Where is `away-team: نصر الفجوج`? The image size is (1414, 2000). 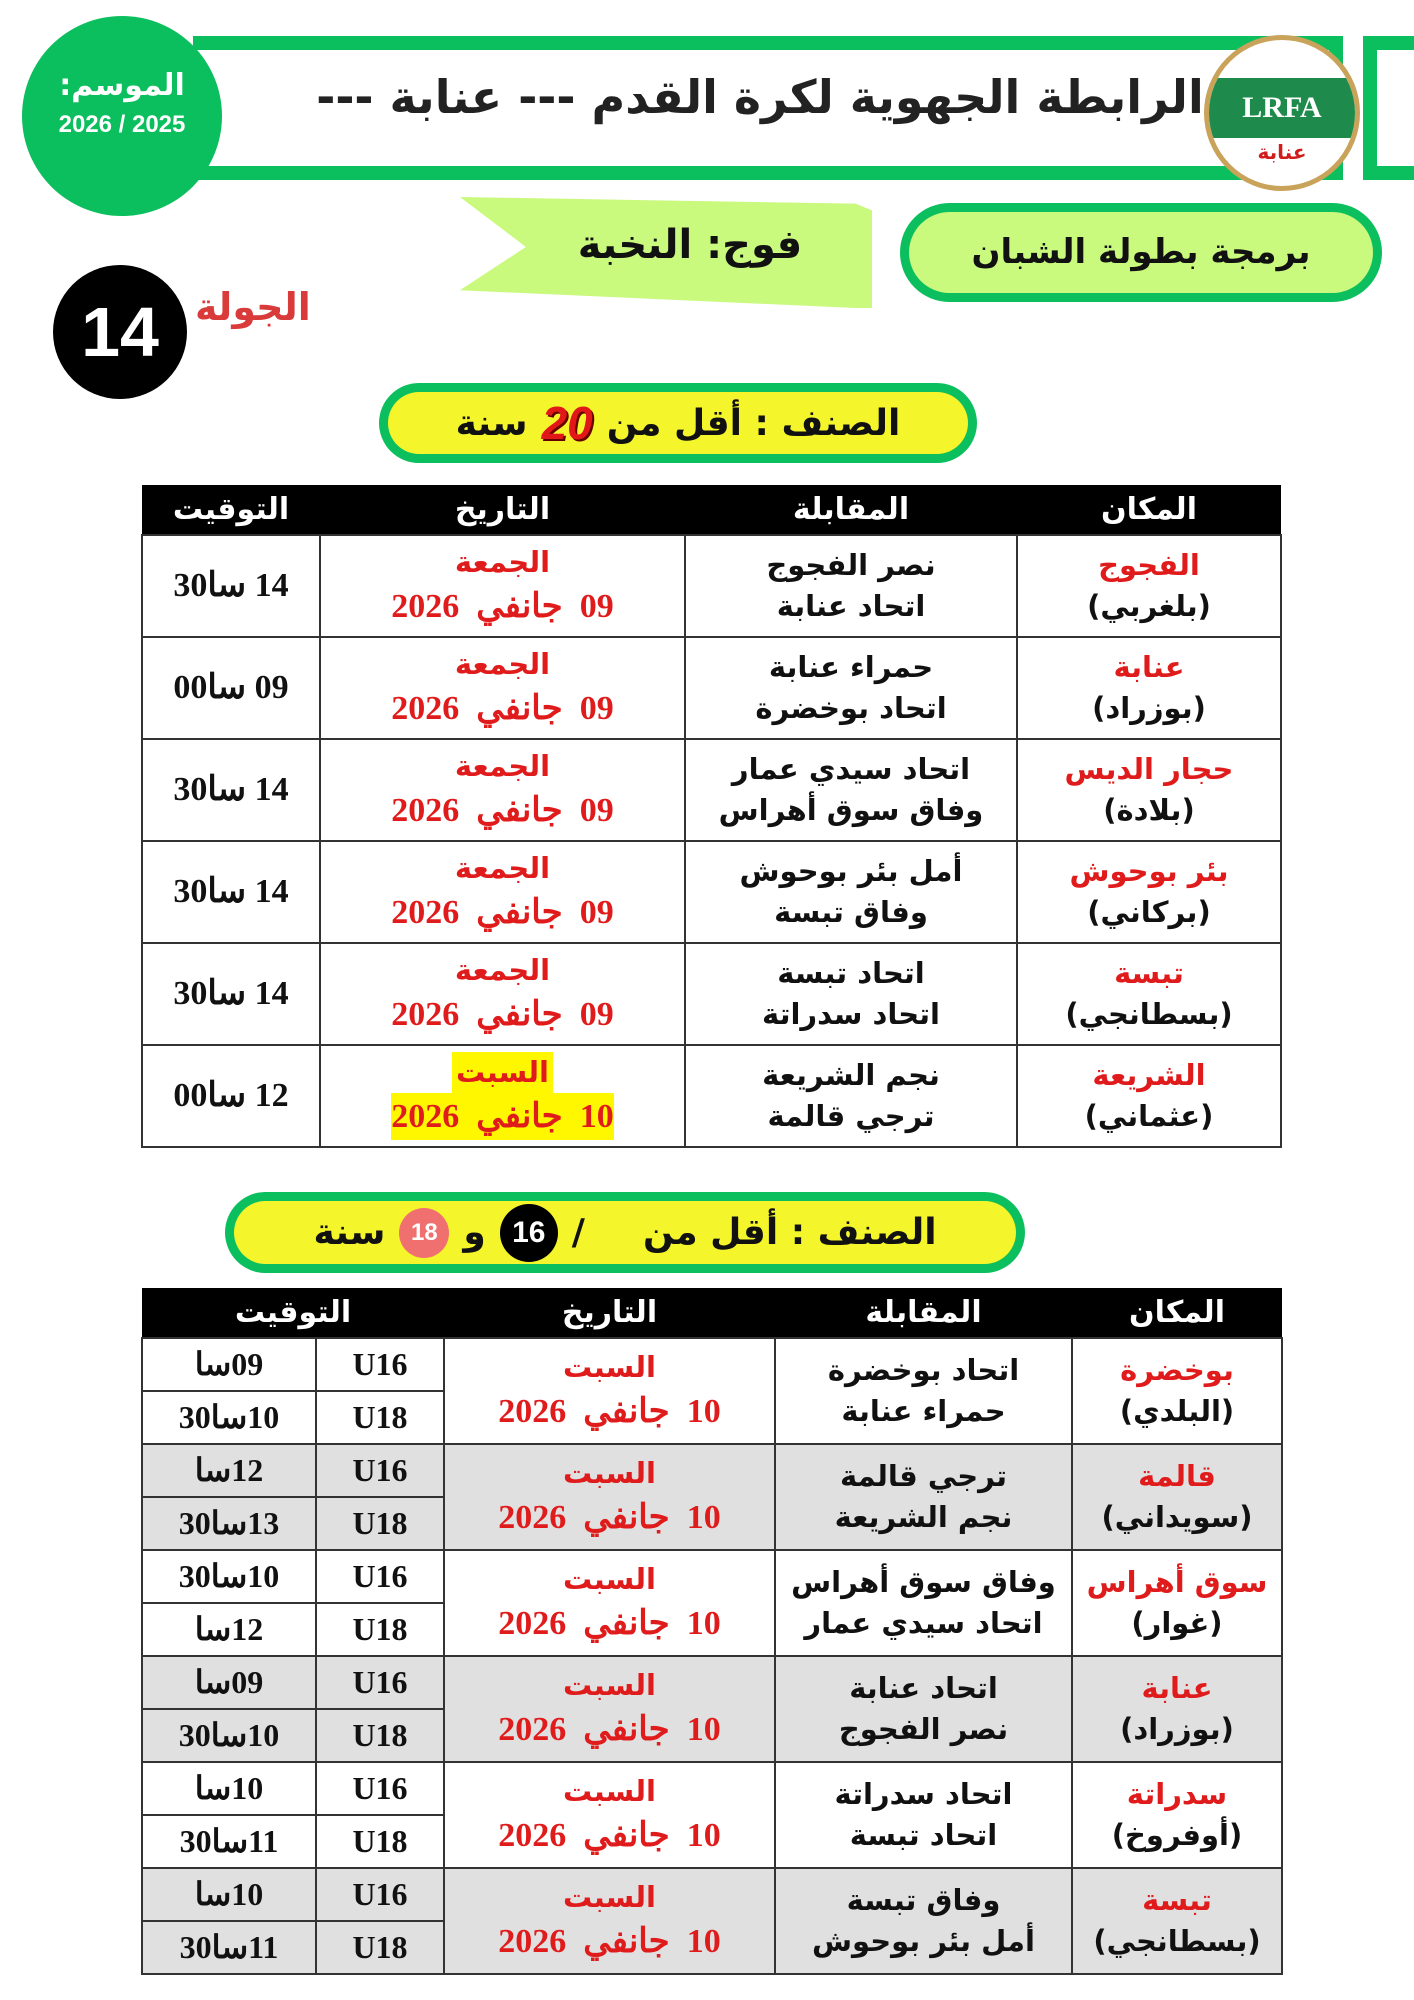
away-team: نصر الفجوج is located at coordinates (923, 1729).